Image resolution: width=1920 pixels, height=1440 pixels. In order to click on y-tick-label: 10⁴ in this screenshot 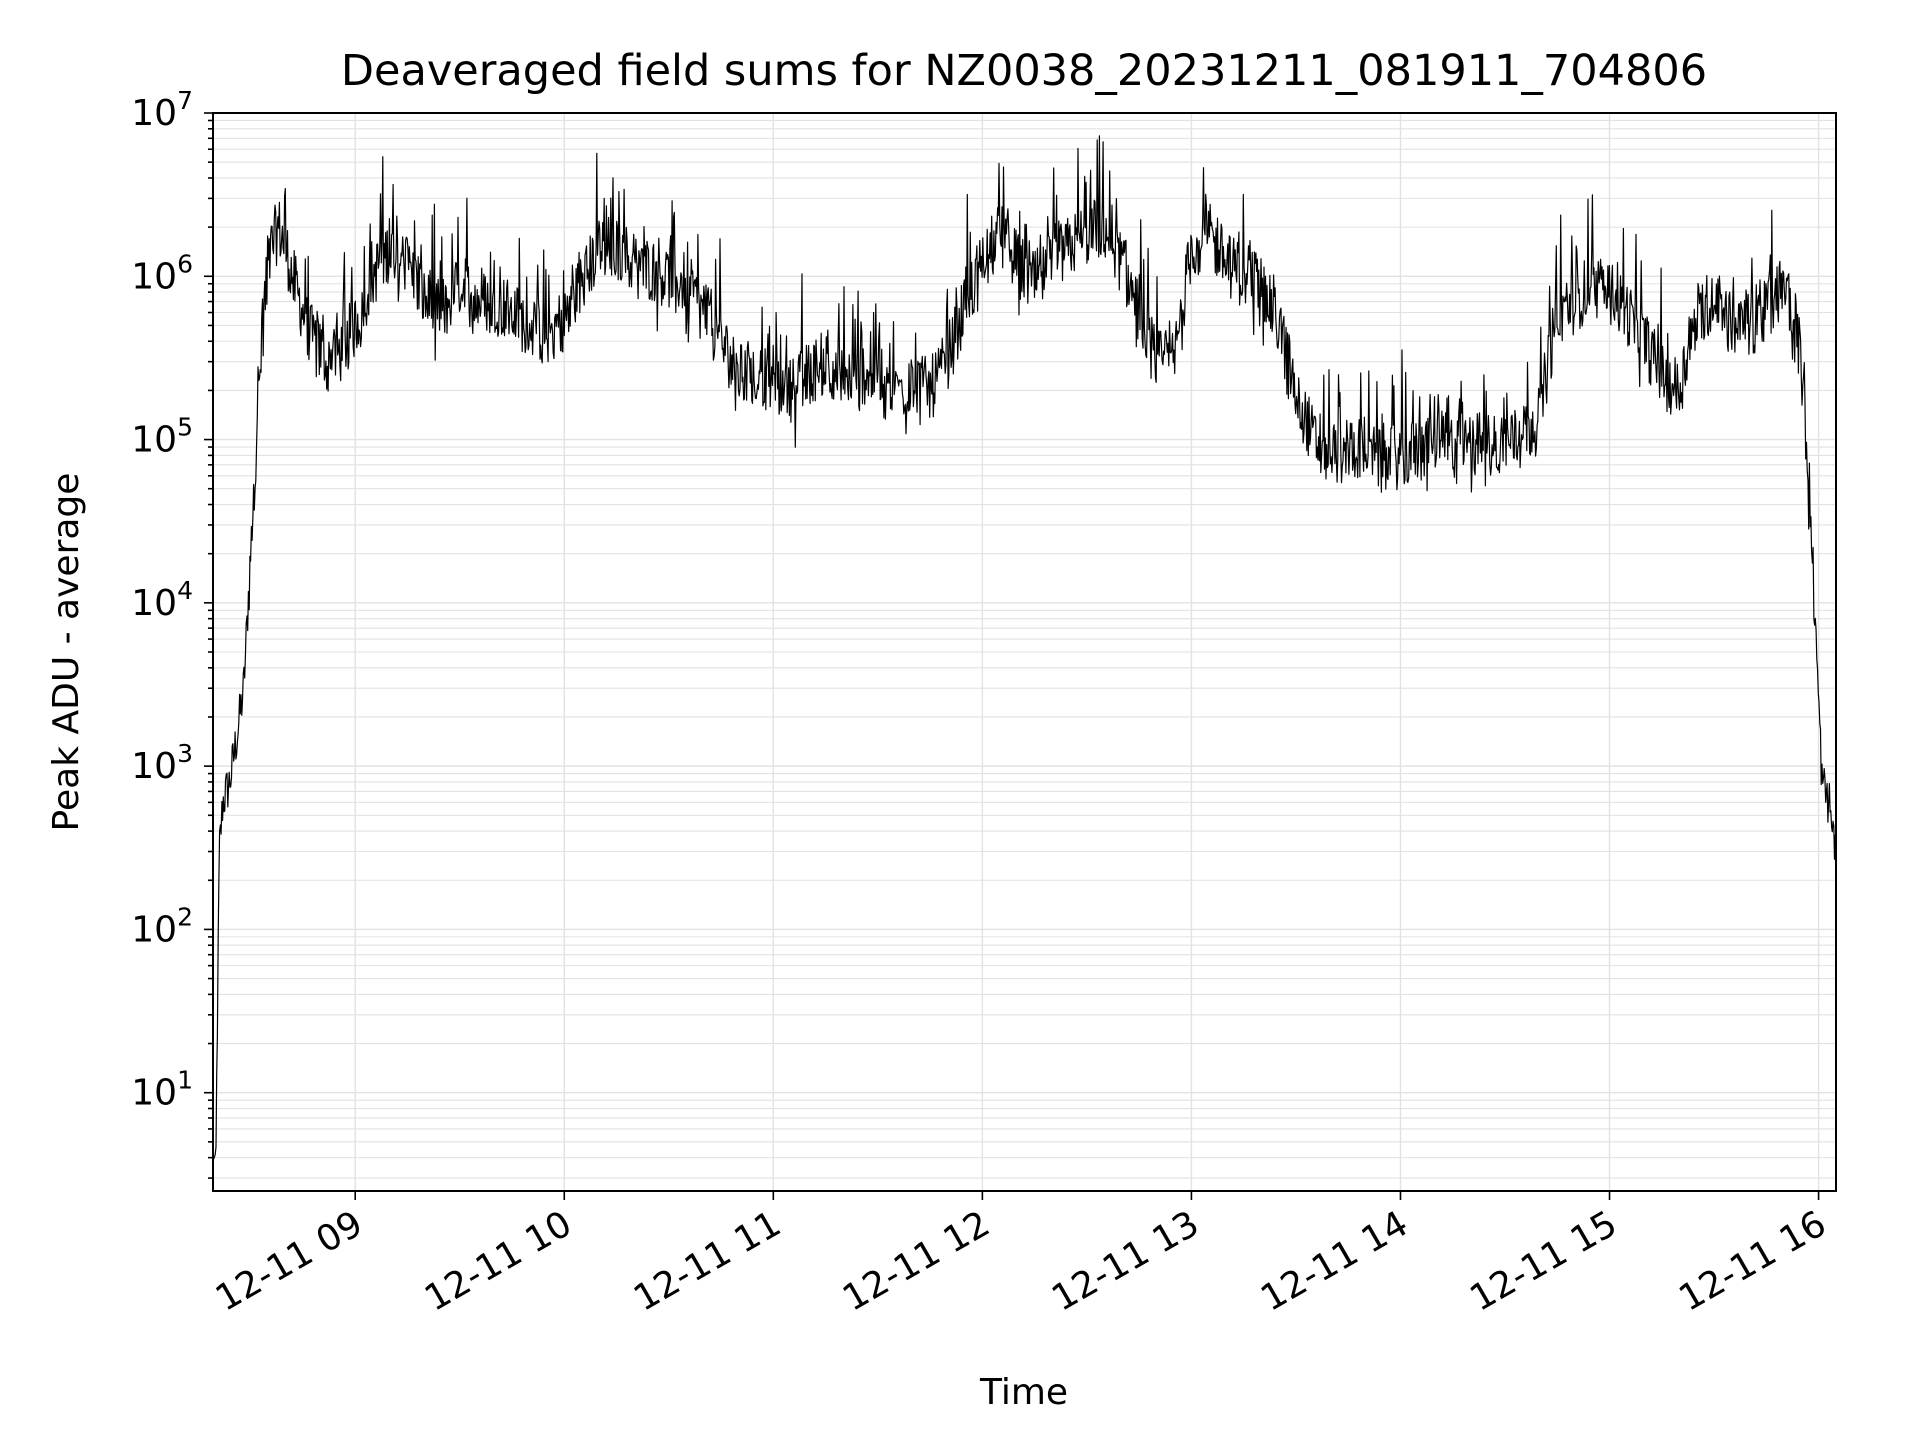, I will do `click(162, 600)`.